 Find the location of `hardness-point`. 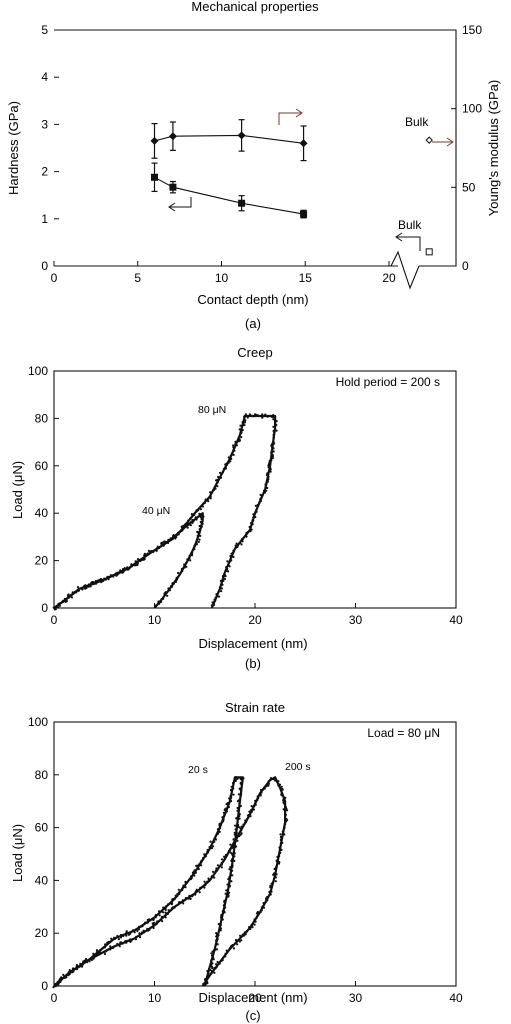

hardness-point is located at coordinates (304, 214).